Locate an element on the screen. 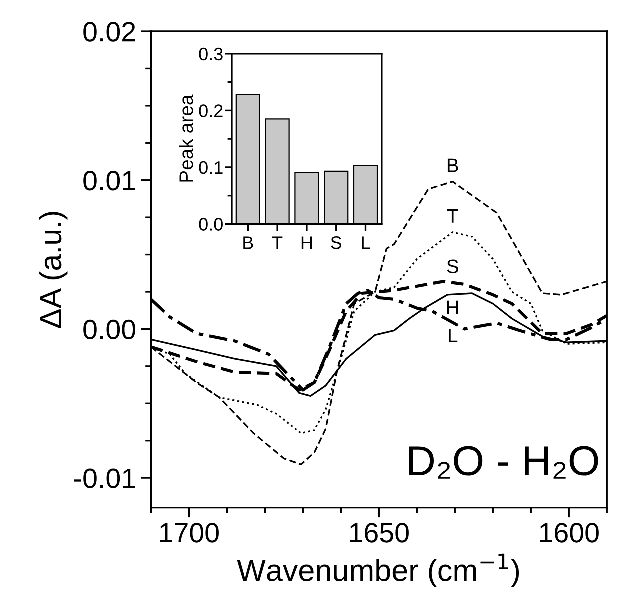 The width and height of the screenshot is (617, 606). x-tick-label: T is located at coordinates (277, 243).